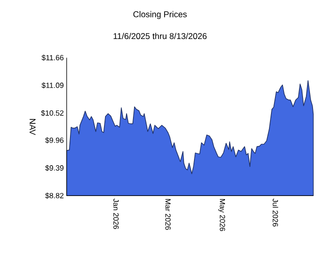 The image size is (324, 267). I want to click on y-axis-title: NAV, so click(33, 127).